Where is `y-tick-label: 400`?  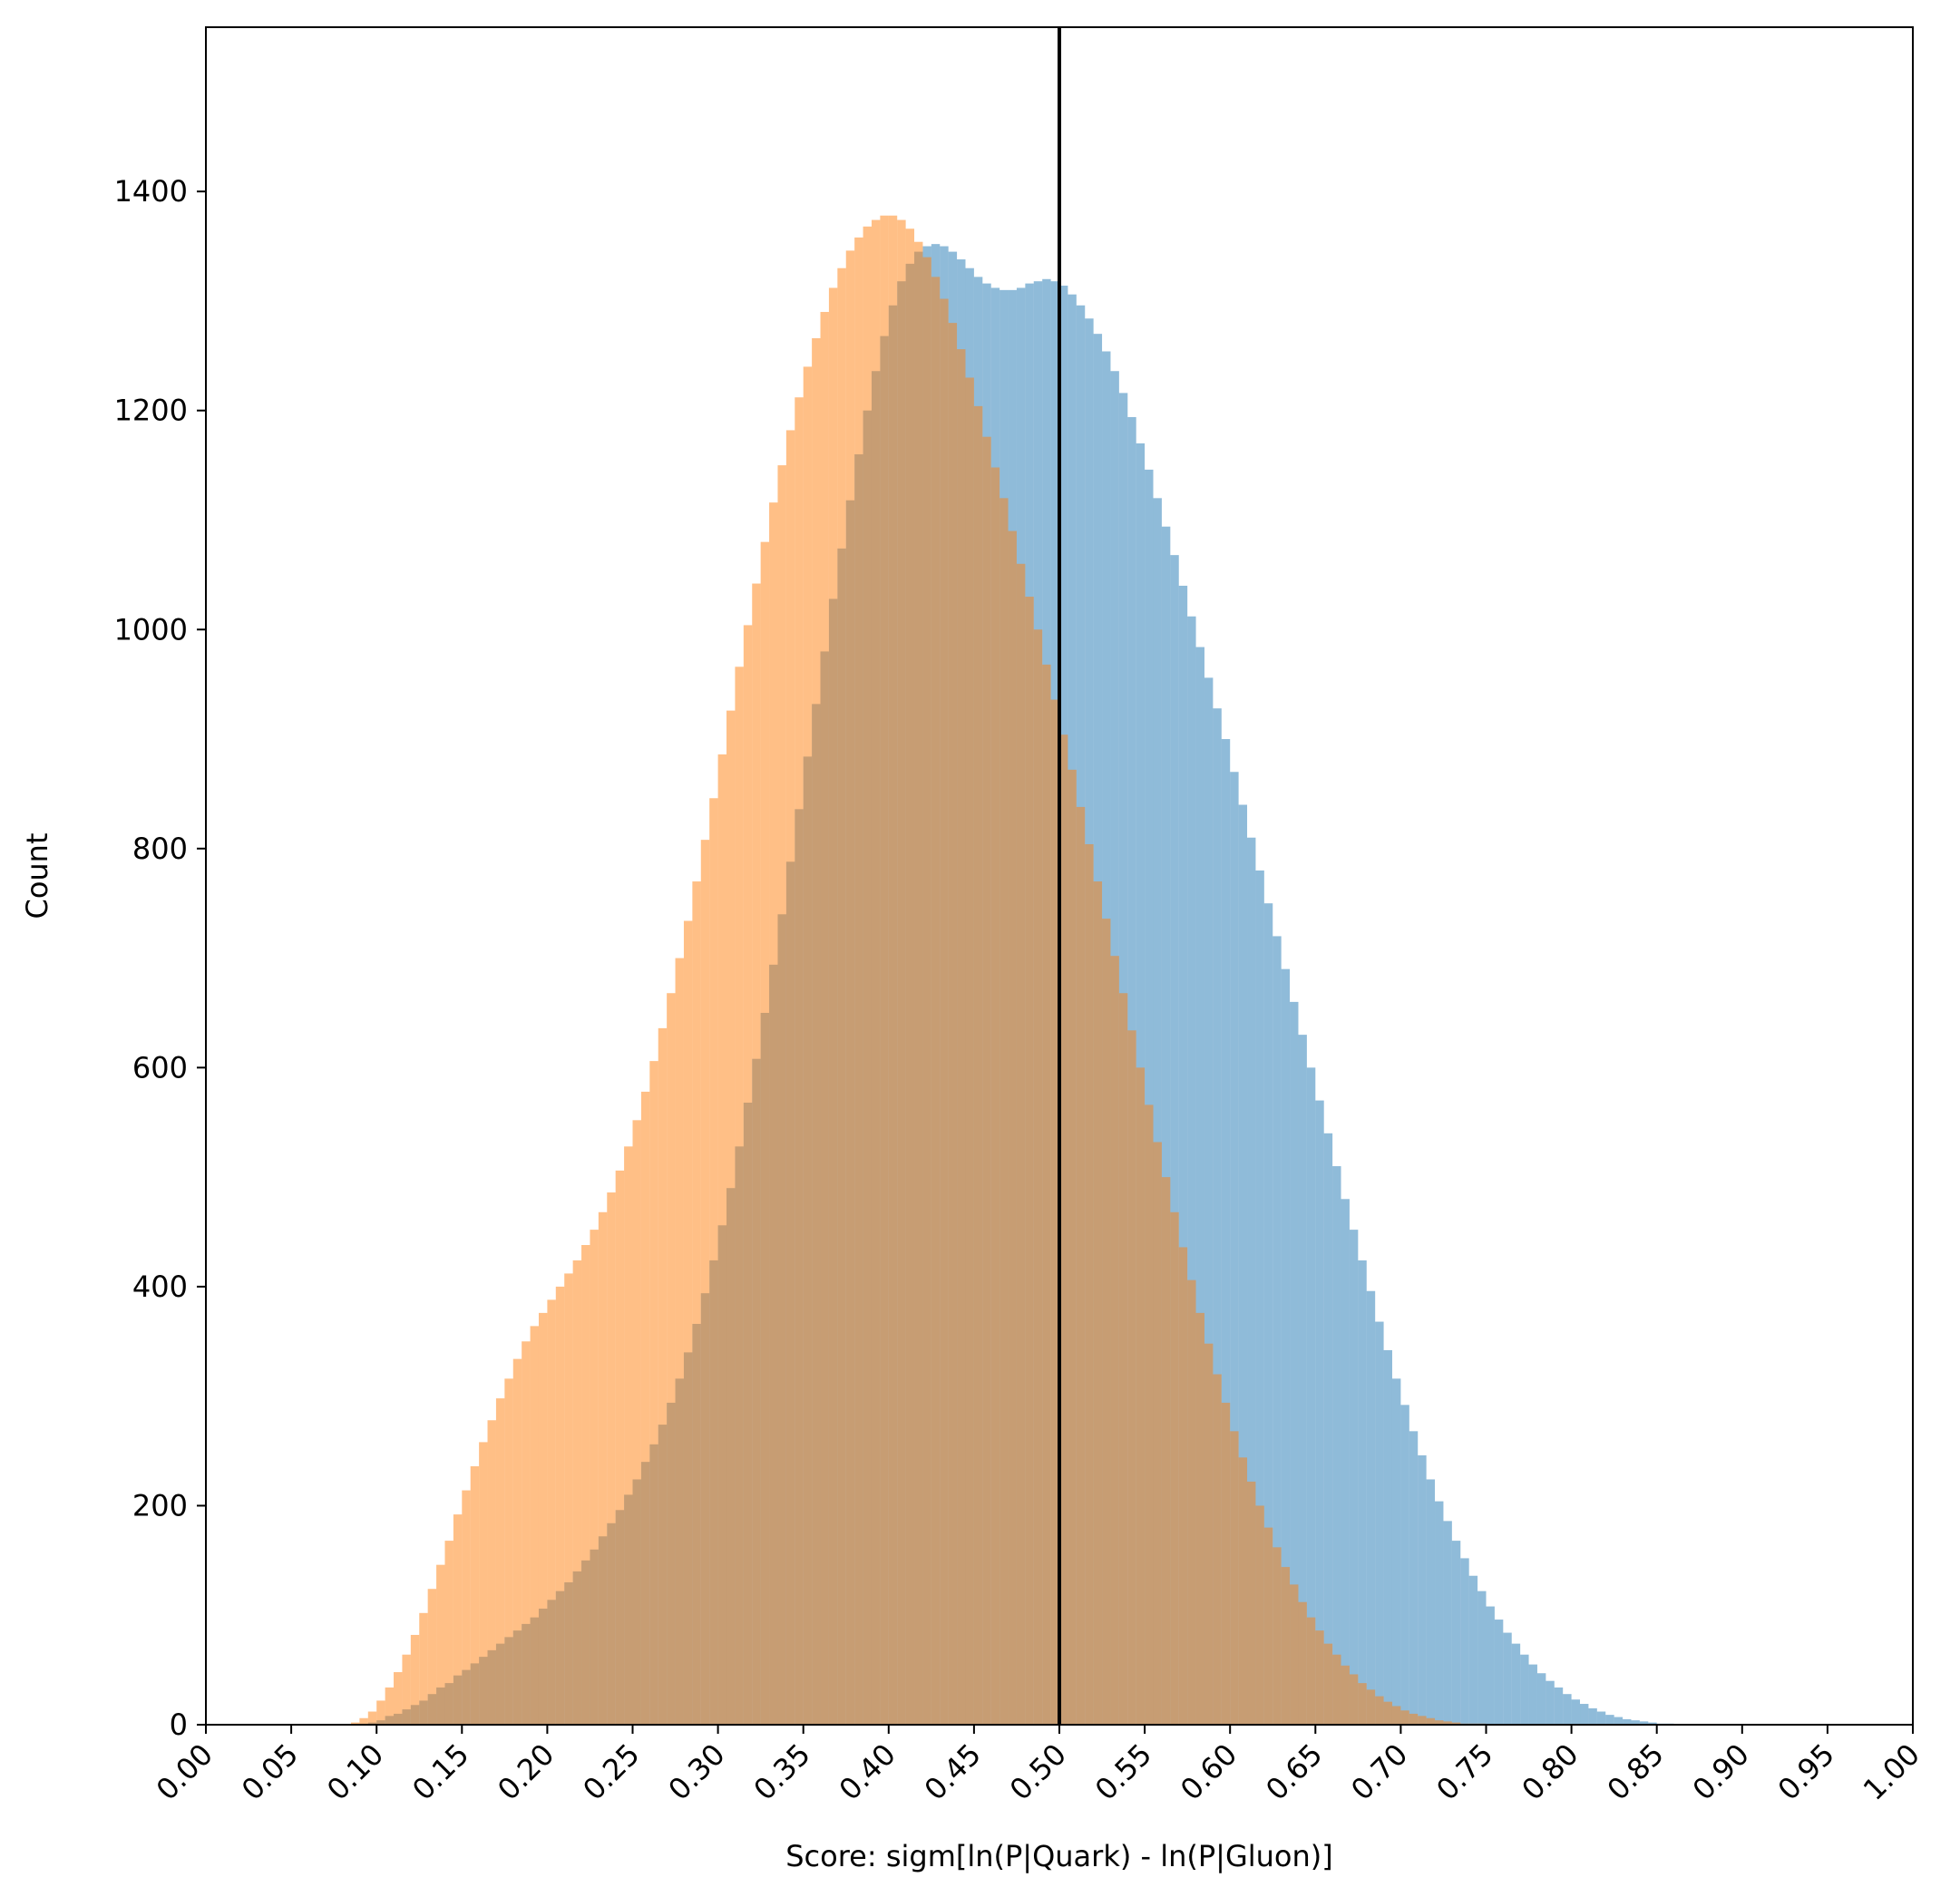 y-tick-label: 400 is located at coordinates (160, 1287).